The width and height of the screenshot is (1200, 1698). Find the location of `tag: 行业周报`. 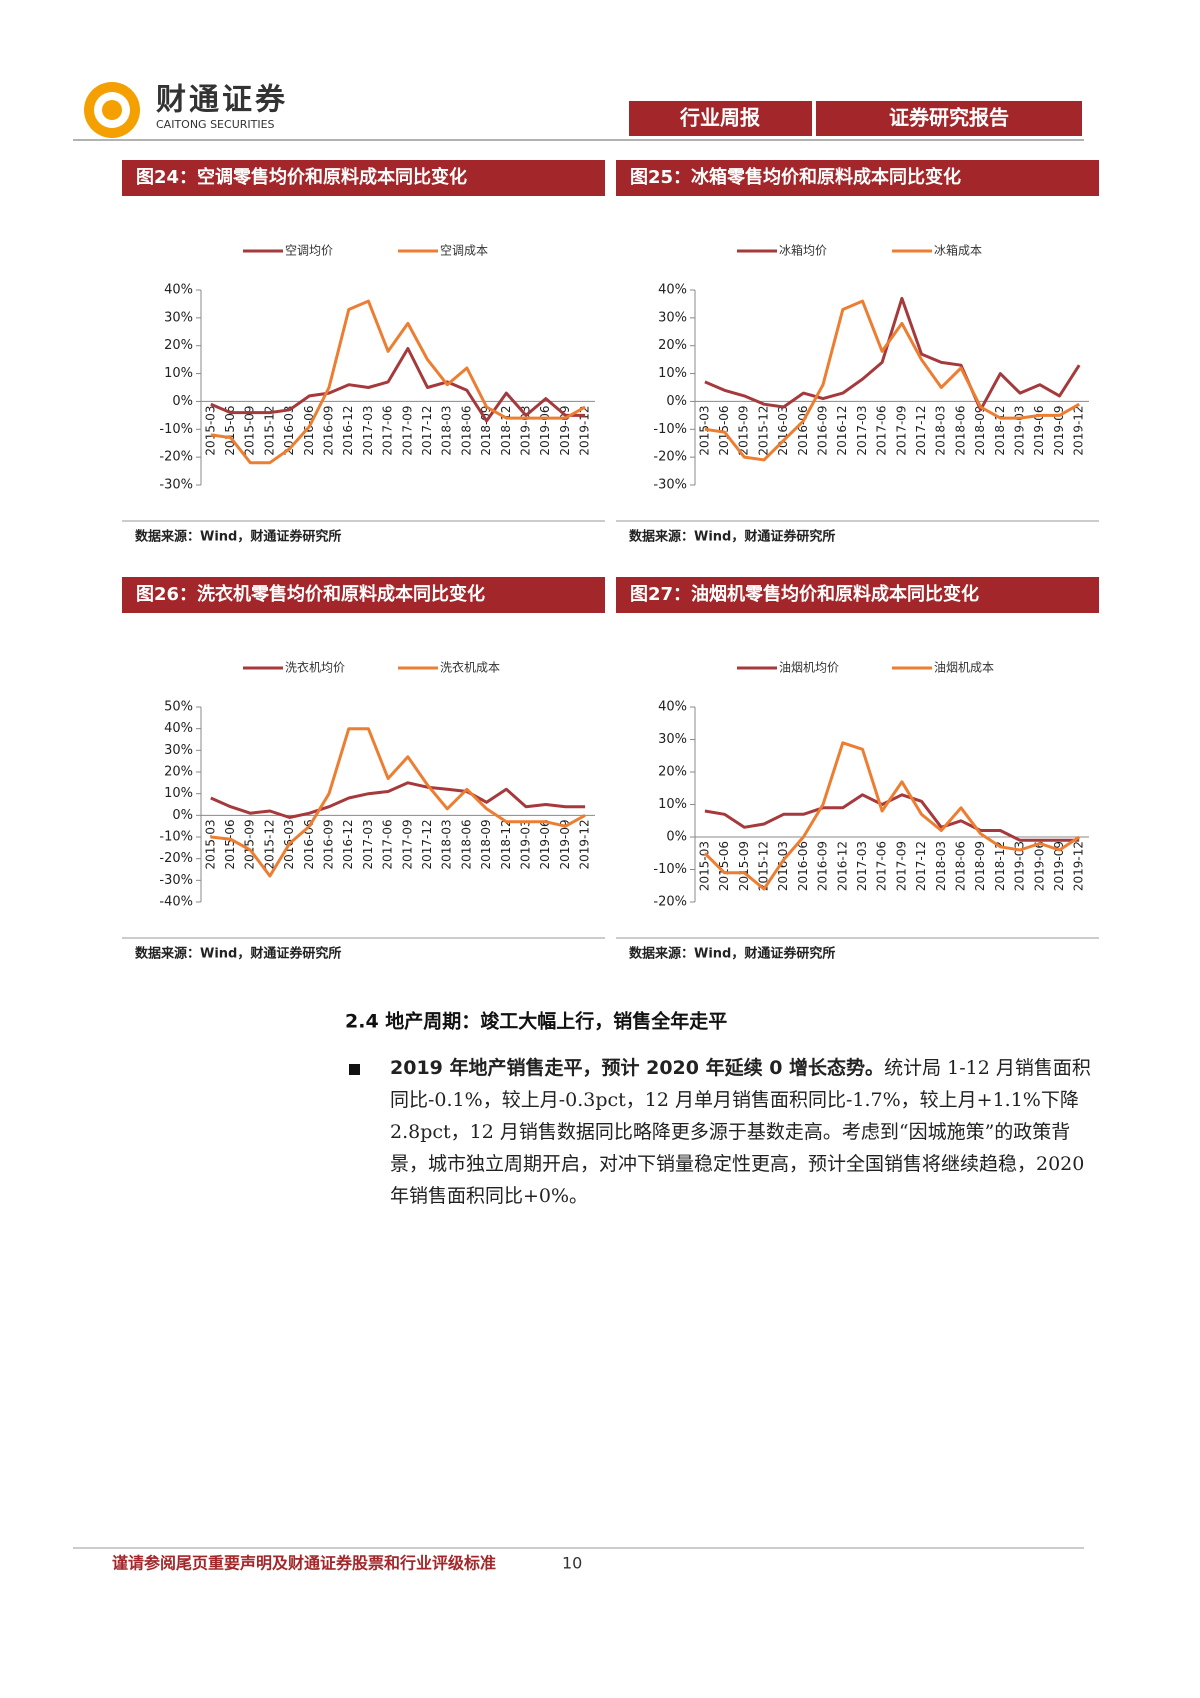

tag: 行业周报 is located at coordinates (719, 118).